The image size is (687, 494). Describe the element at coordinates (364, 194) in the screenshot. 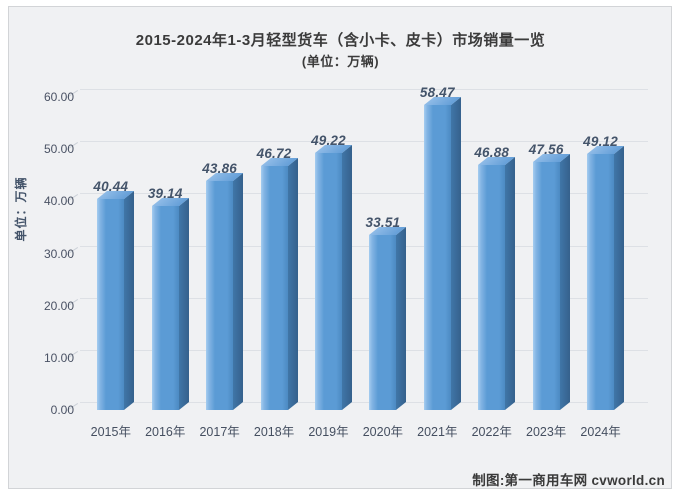

I see `gridline-40.00` at that location.